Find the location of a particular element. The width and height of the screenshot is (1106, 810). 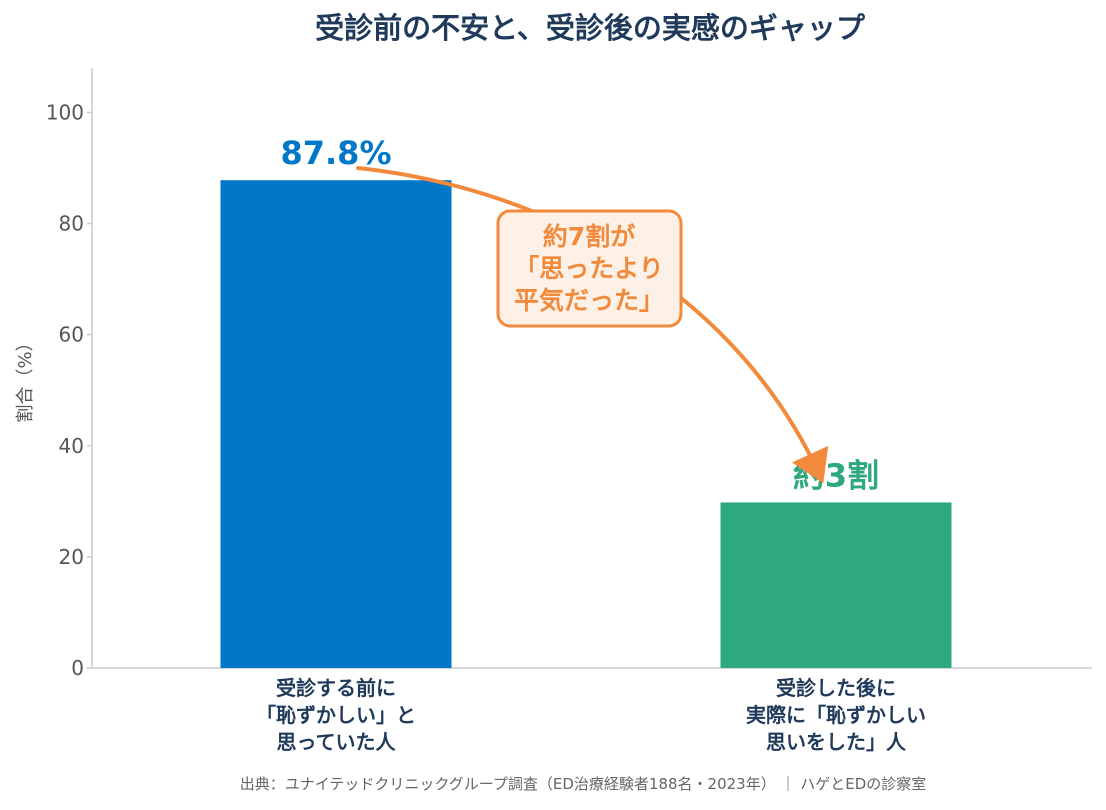

x-tick-label: 受診した後に is located at coordinates (836, 688).